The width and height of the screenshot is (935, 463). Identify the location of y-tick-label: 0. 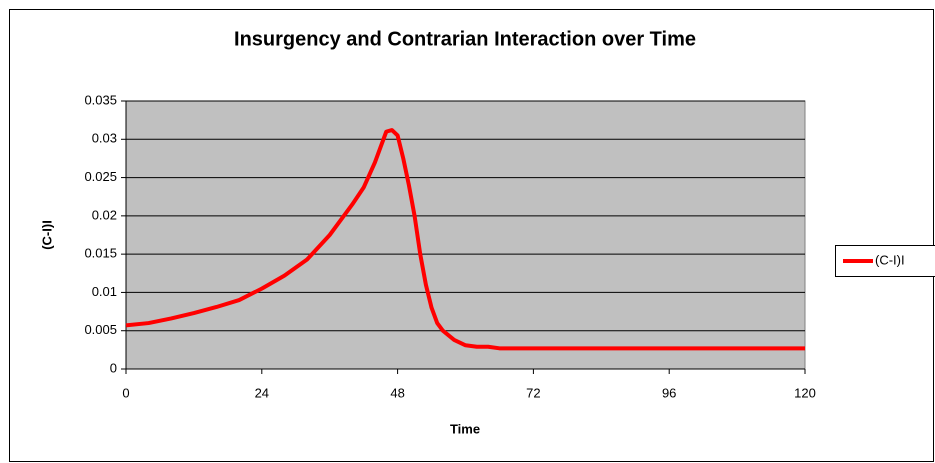
(113, 367).